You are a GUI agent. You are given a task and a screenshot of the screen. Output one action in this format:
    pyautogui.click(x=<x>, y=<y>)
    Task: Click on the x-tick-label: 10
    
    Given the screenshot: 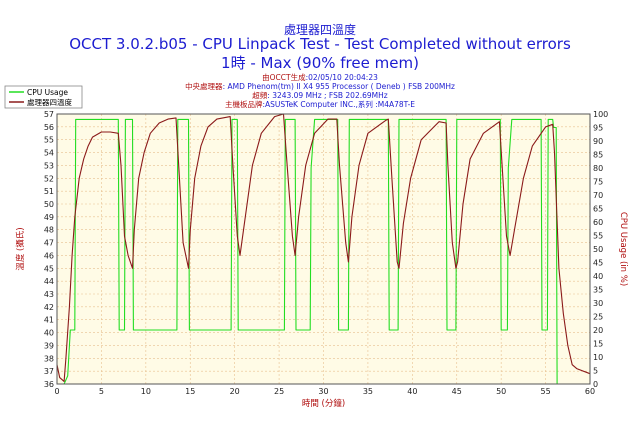 What is the action you would take?
    pyautogui.click(x=146, y=391)
    